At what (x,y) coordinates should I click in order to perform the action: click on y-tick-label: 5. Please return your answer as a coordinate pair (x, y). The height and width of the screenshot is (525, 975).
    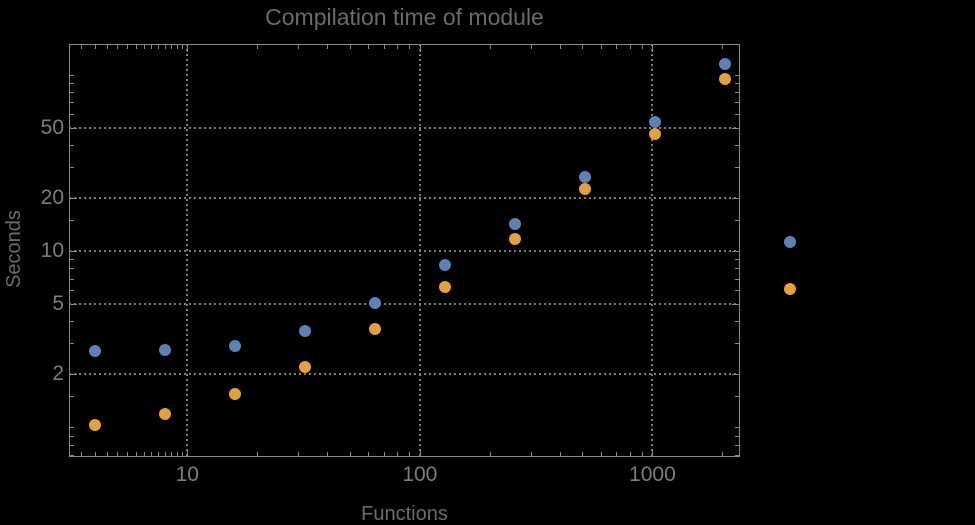
    Looking at the image, I should click on (58, 304).